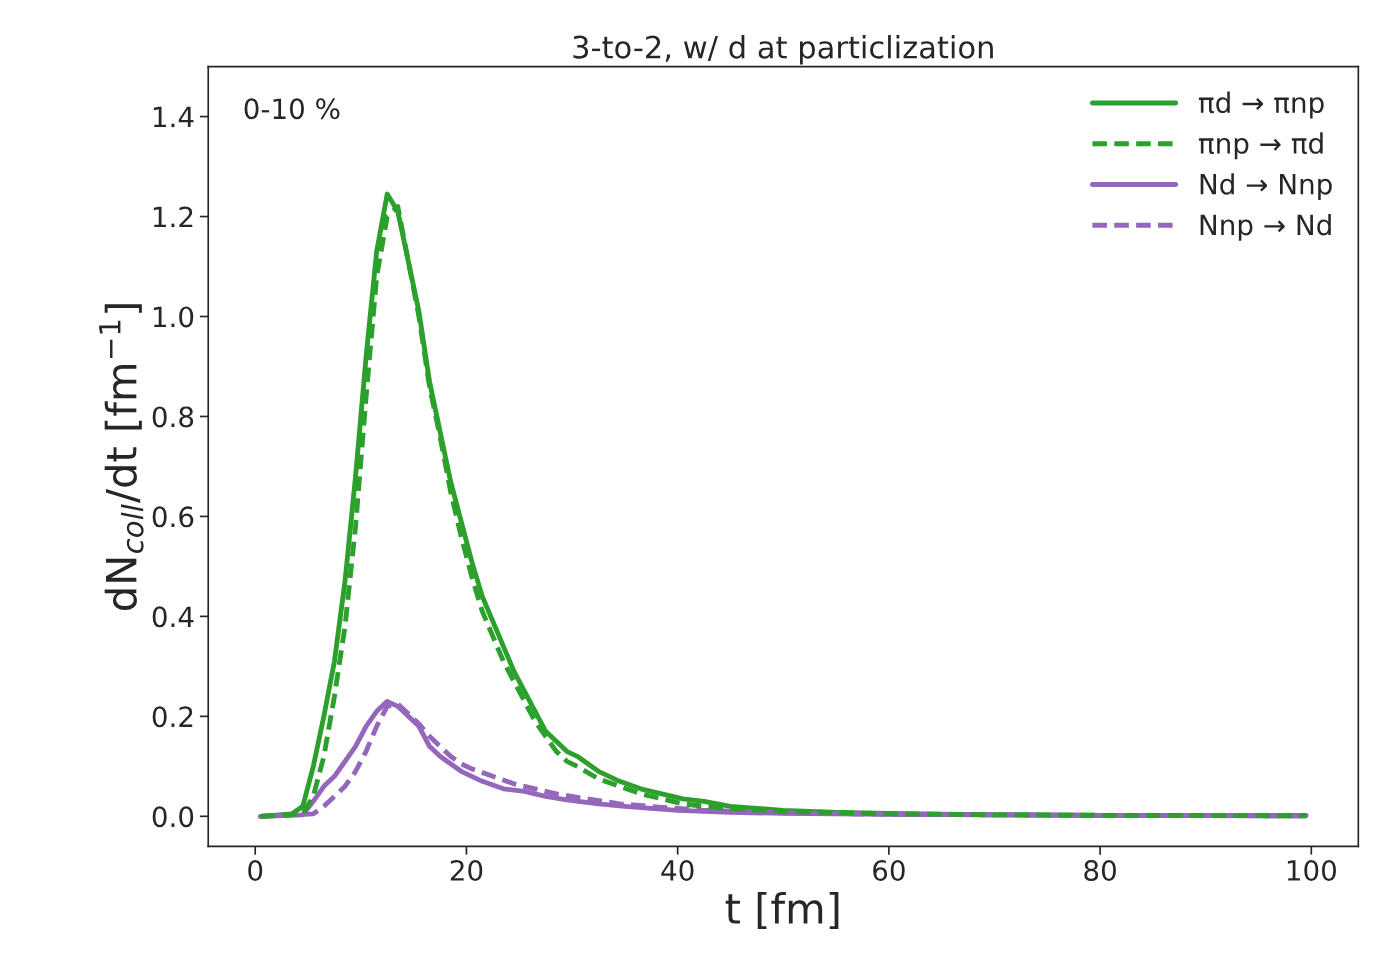 Image resolution: width=1379 pixels, height=965 pixels. I want to click on y-tick-label: 0.2, so click(172, 717).